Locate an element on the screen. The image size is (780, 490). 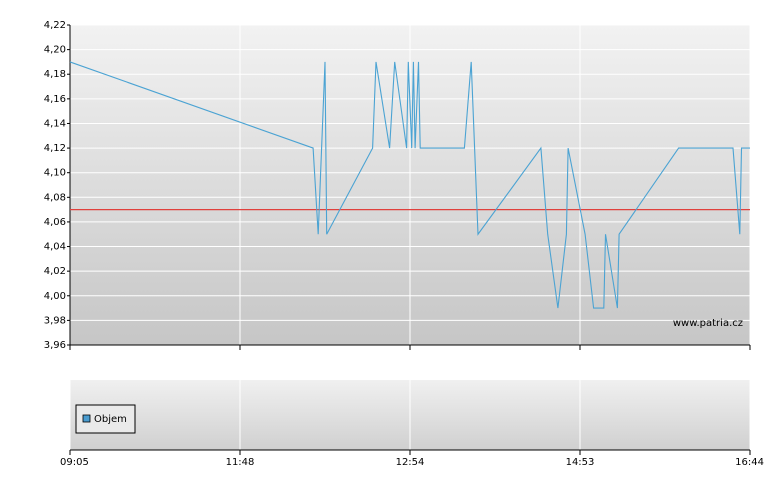
x-tick-label: 09:05 is located at coordinates (74, 462).